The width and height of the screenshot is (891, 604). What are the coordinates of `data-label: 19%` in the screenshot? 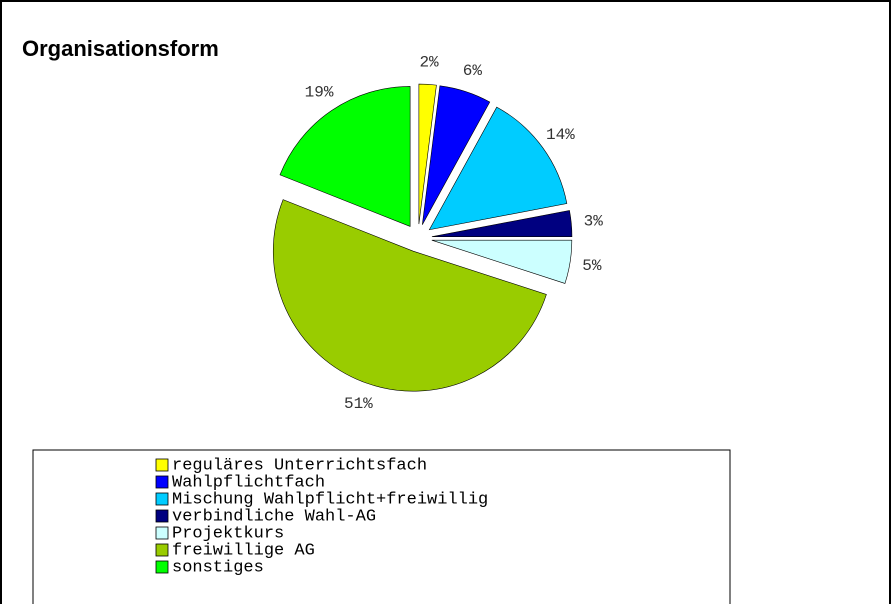 It's located at (319, 93).